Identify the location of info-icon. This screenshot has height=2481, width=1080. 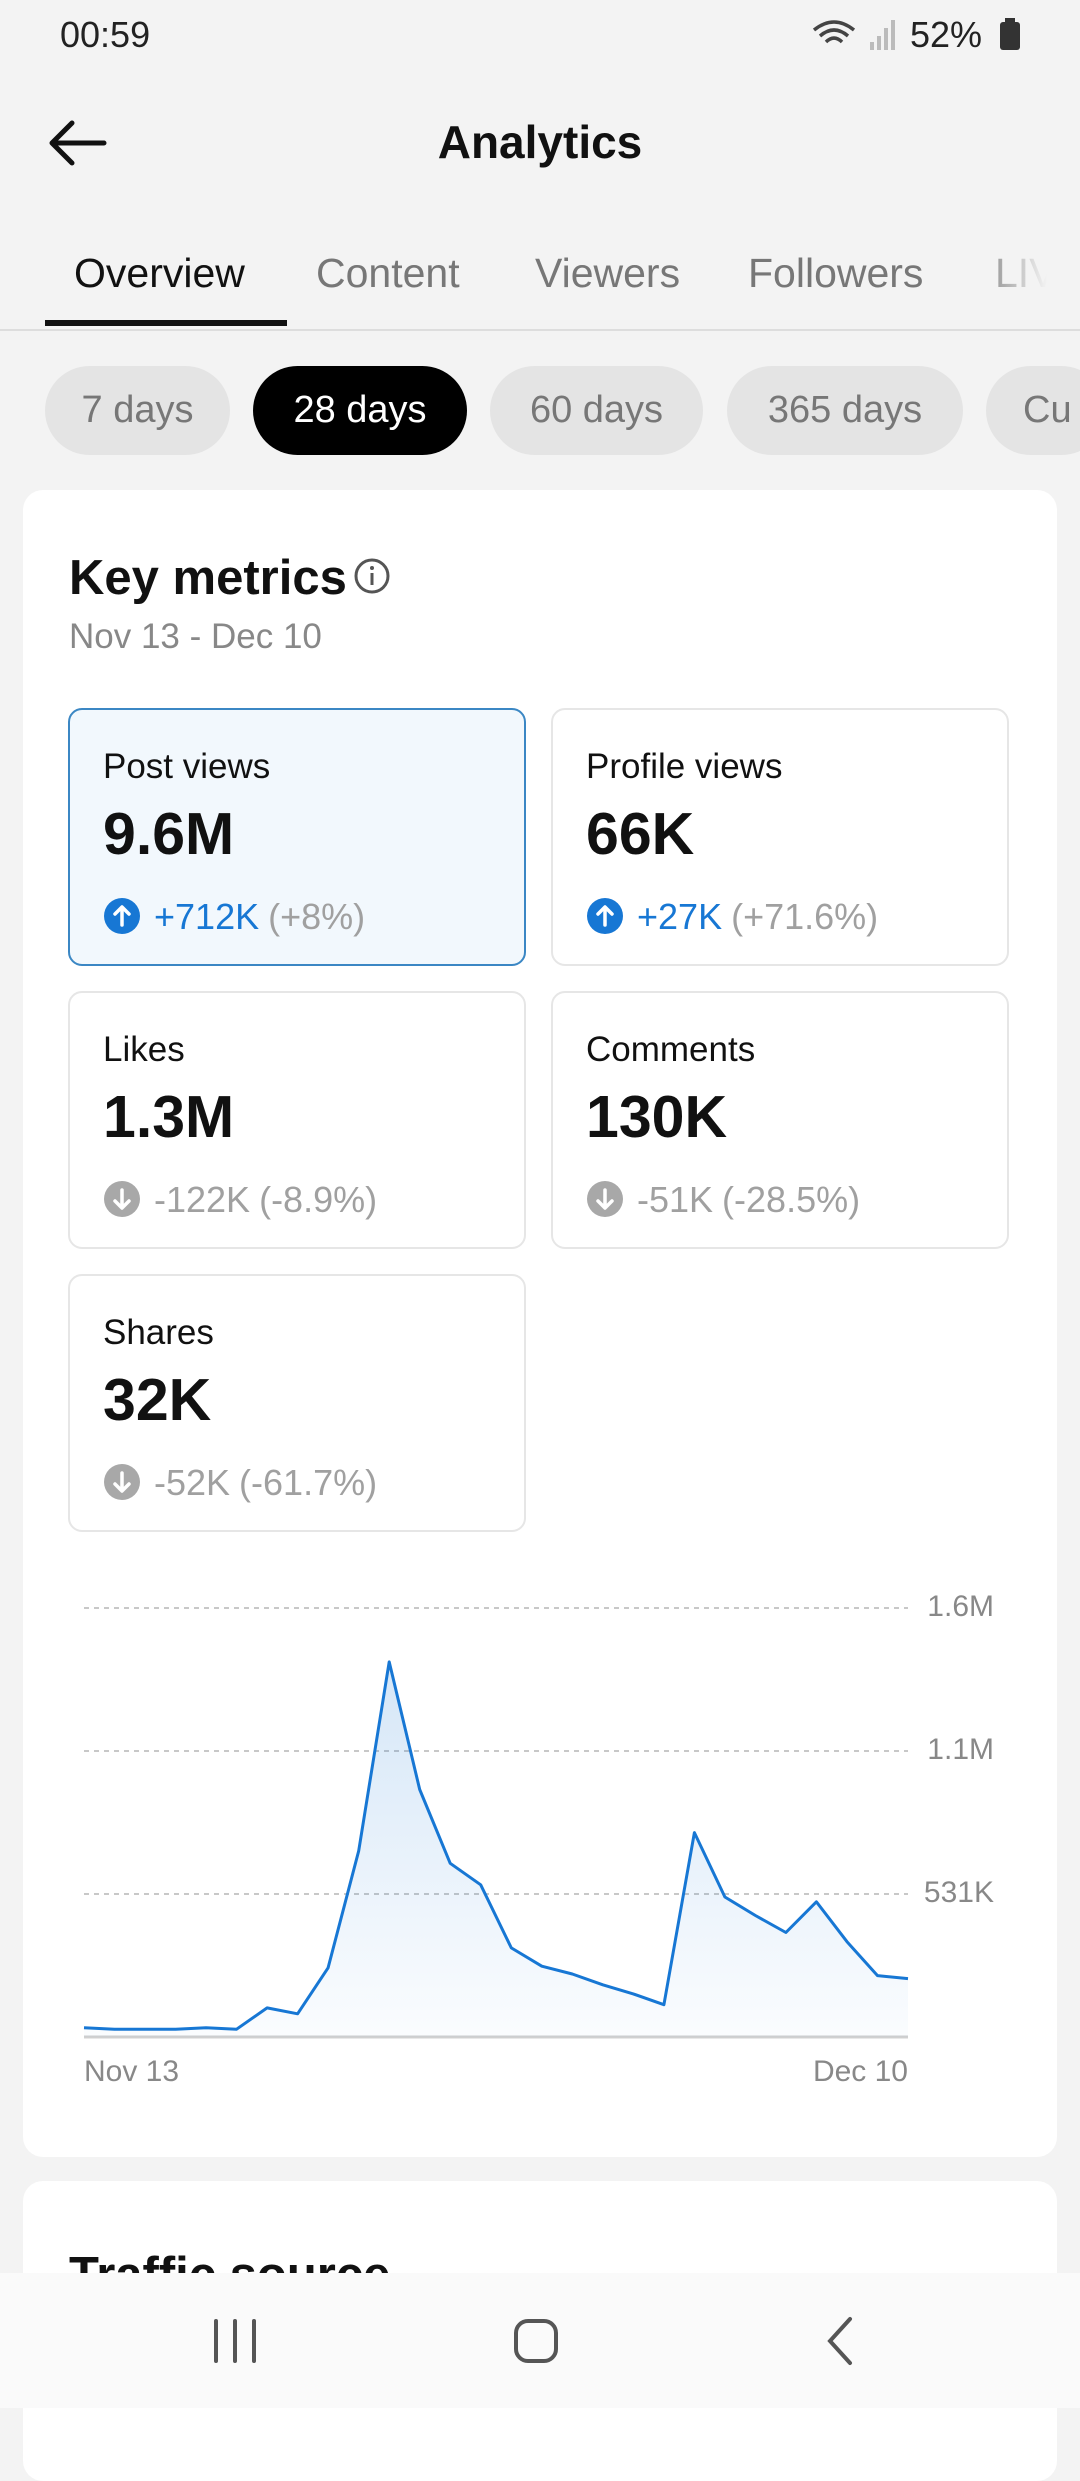
(372, 576).